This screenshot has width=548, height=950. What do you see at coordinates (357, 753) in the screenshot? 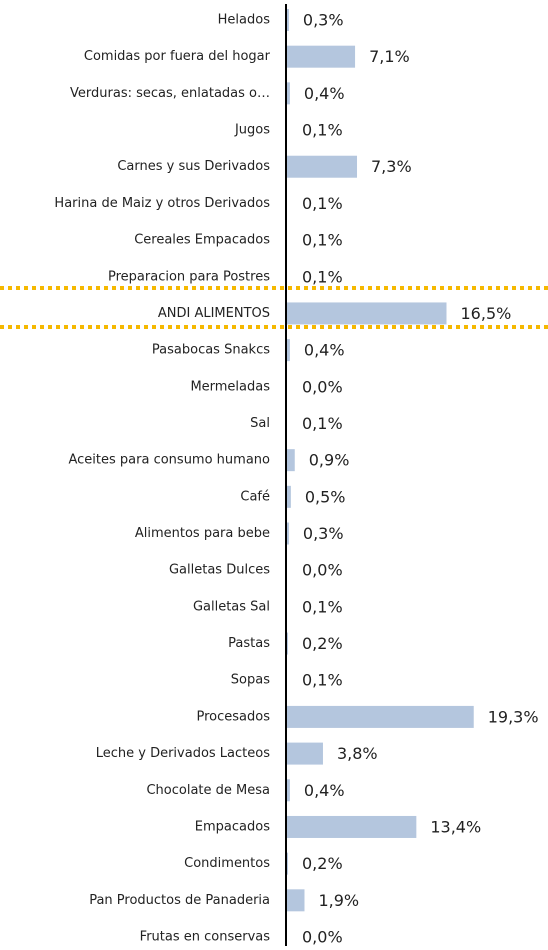
I see `value-label: 3,8%` at bounding box center [357, 753].